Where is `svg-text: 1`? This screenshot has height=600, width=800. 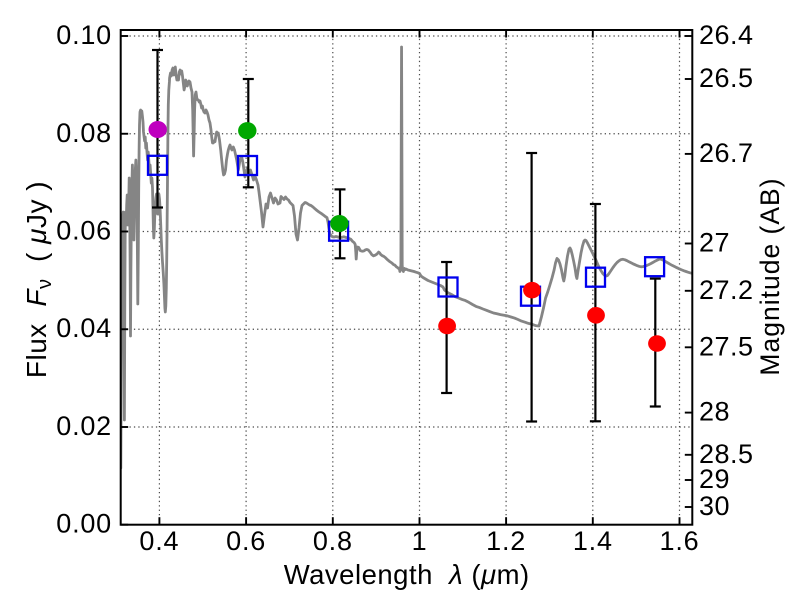
svg-text: 1 is located at coordinates (420, 541).